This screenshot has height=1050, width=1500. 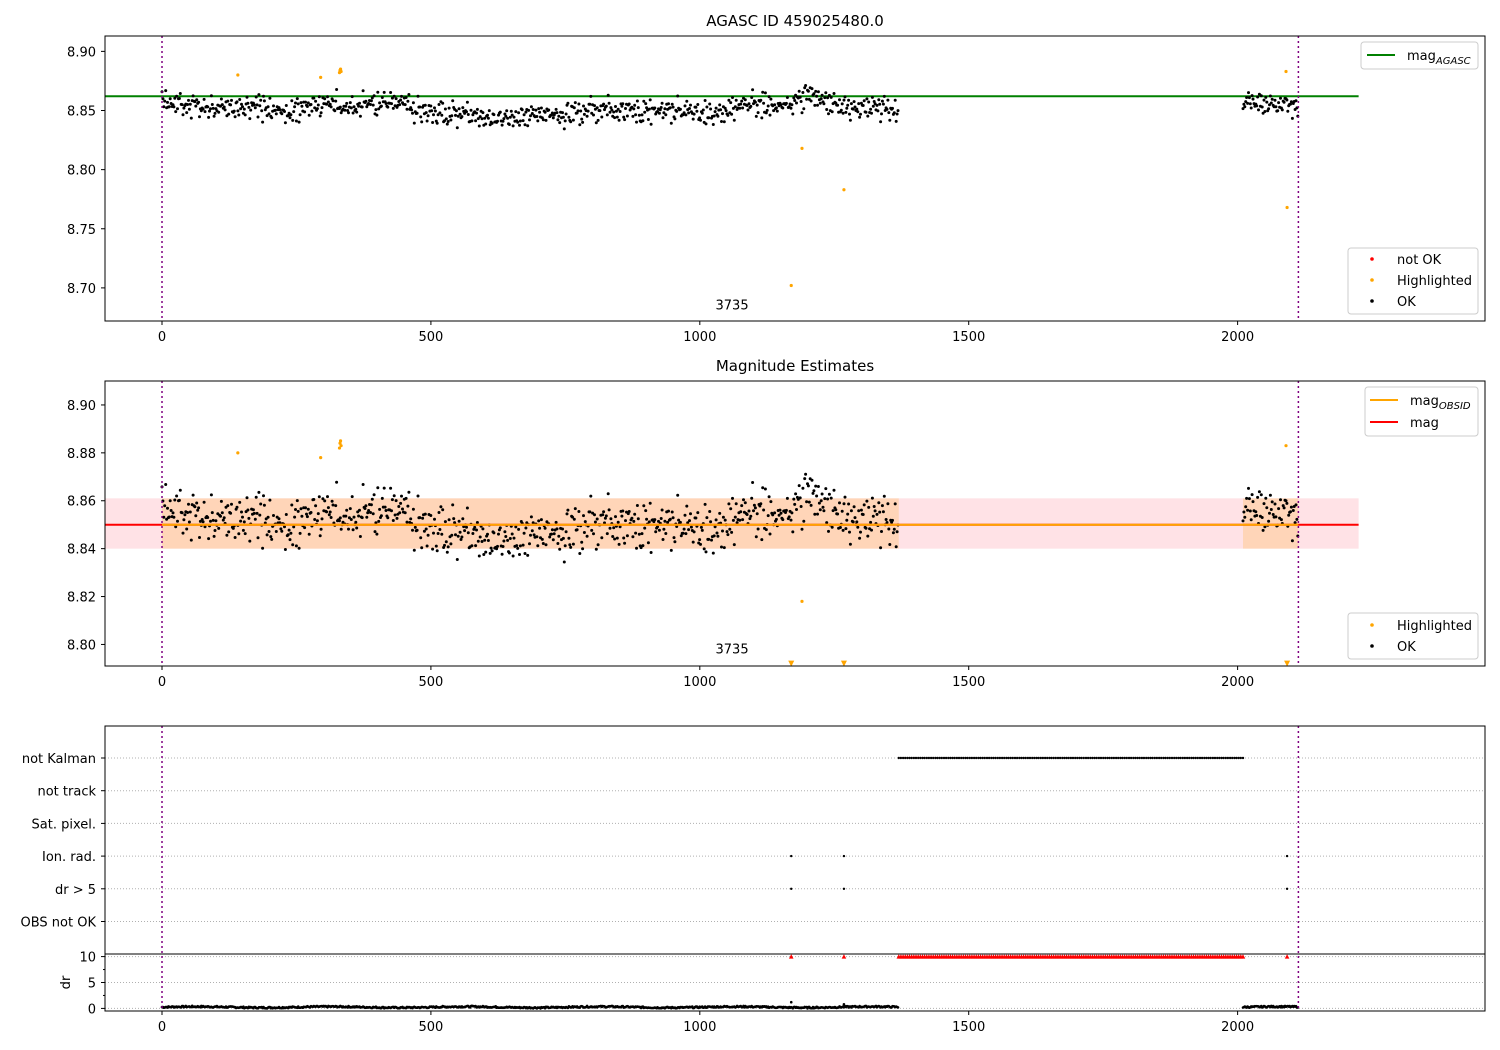 I want to click on x-tick-label: 500, so click(x=430, y=1027).